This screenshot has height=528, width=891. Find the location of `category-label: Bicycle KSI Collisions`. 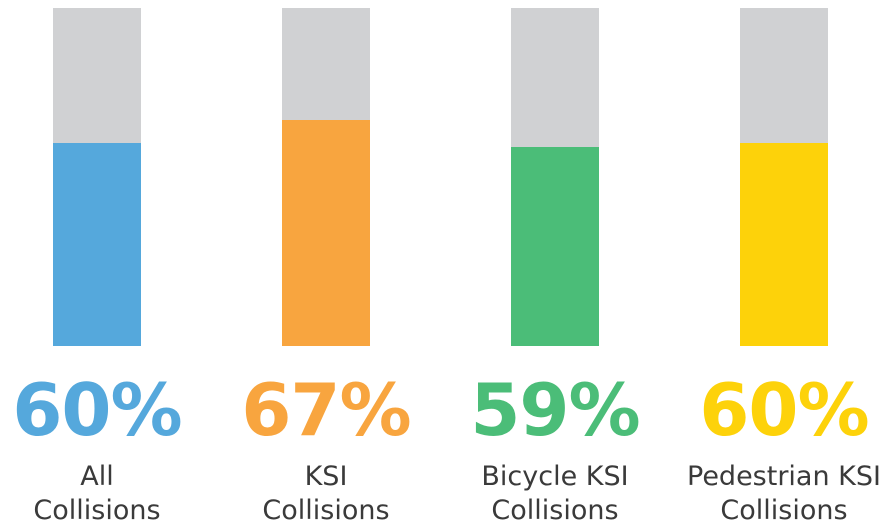

category-label: Bicycle KSI Collisions is located at coordinates (555, 494).